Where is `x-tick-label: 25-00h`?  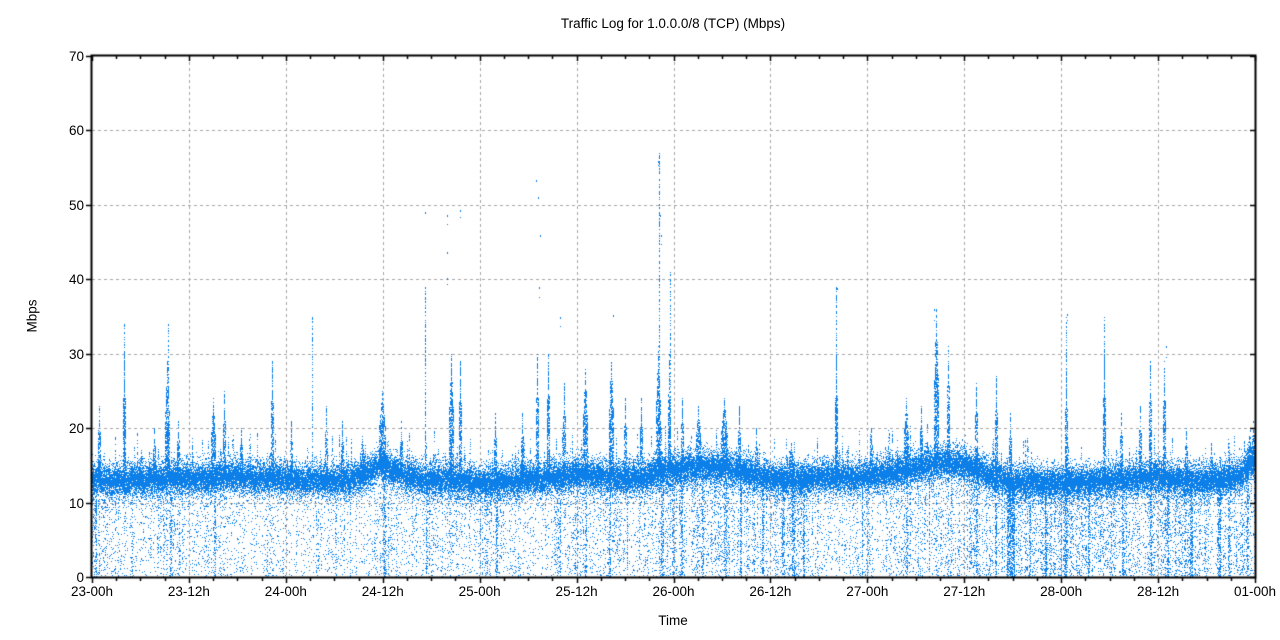 x-tick-label: 25-00h is located at coordinates (479, 591).